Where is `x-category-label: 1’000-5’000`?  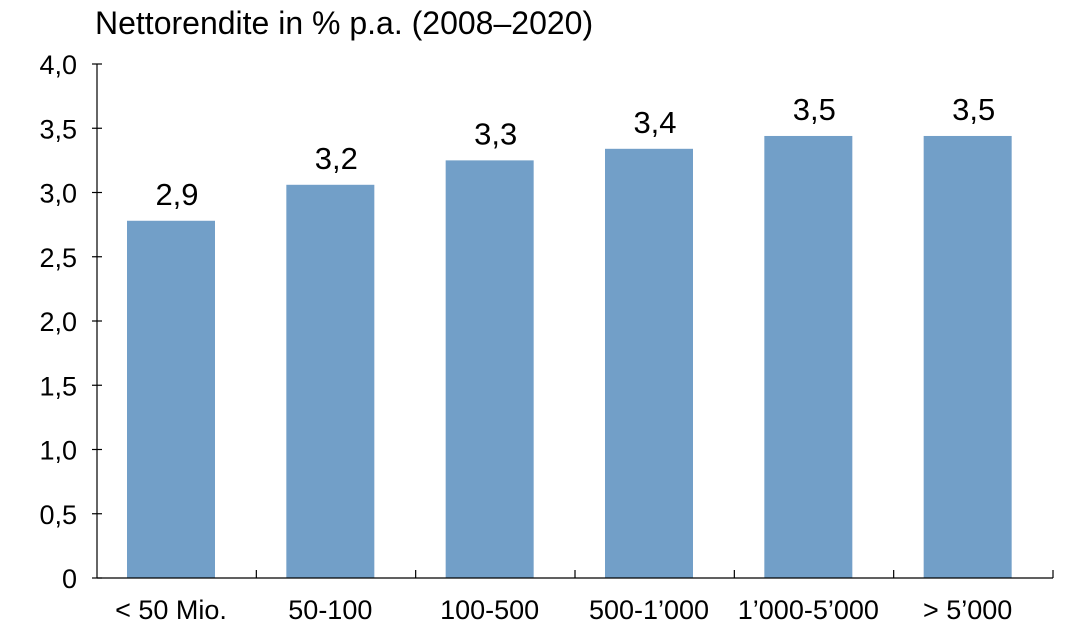
x-category-label: 1’000-5’000 is located at coordinates (808, 610).